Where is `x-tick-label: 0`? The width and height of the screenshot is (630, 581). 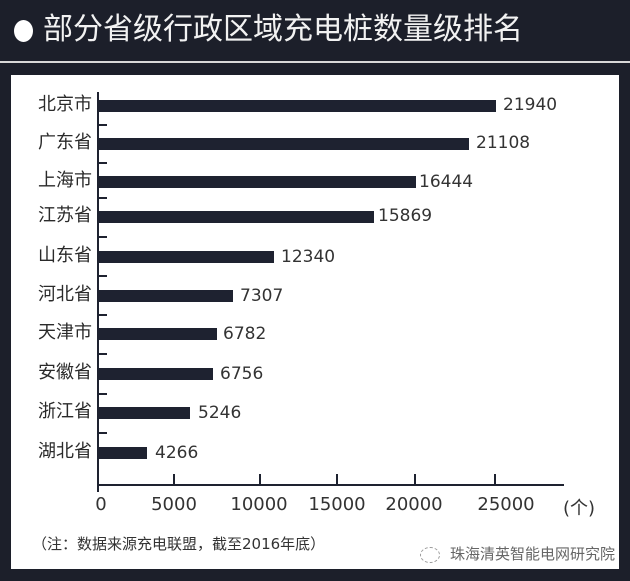 x-tick-label: 0 is located at coordinates (101, 504).